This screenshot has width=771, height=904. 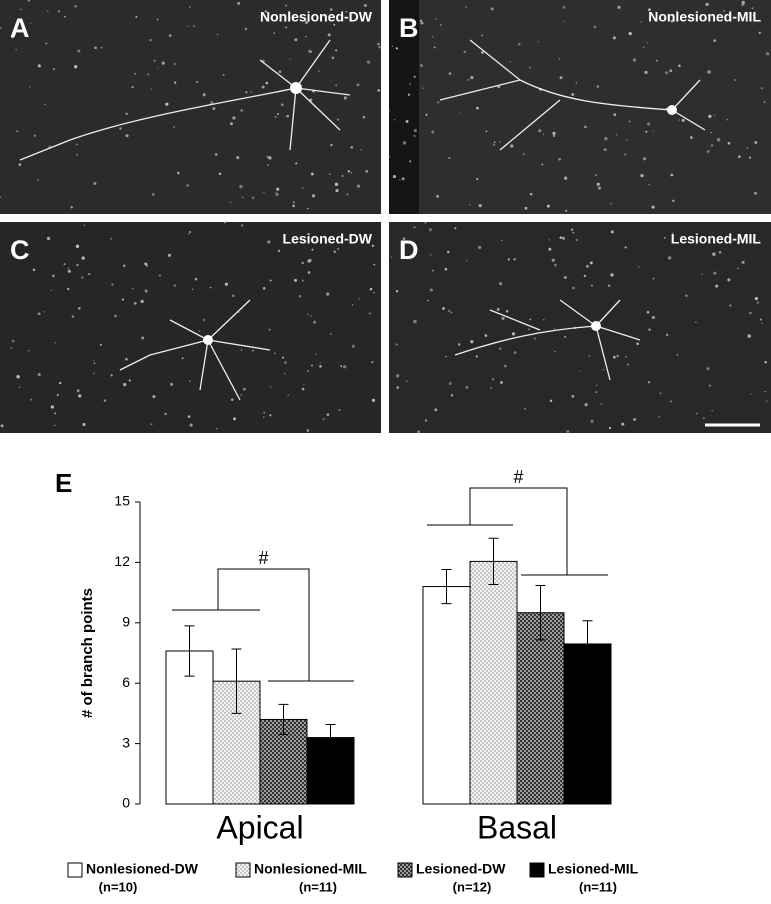 I want to click on panel-letter: D, so click(x=409, y=250).